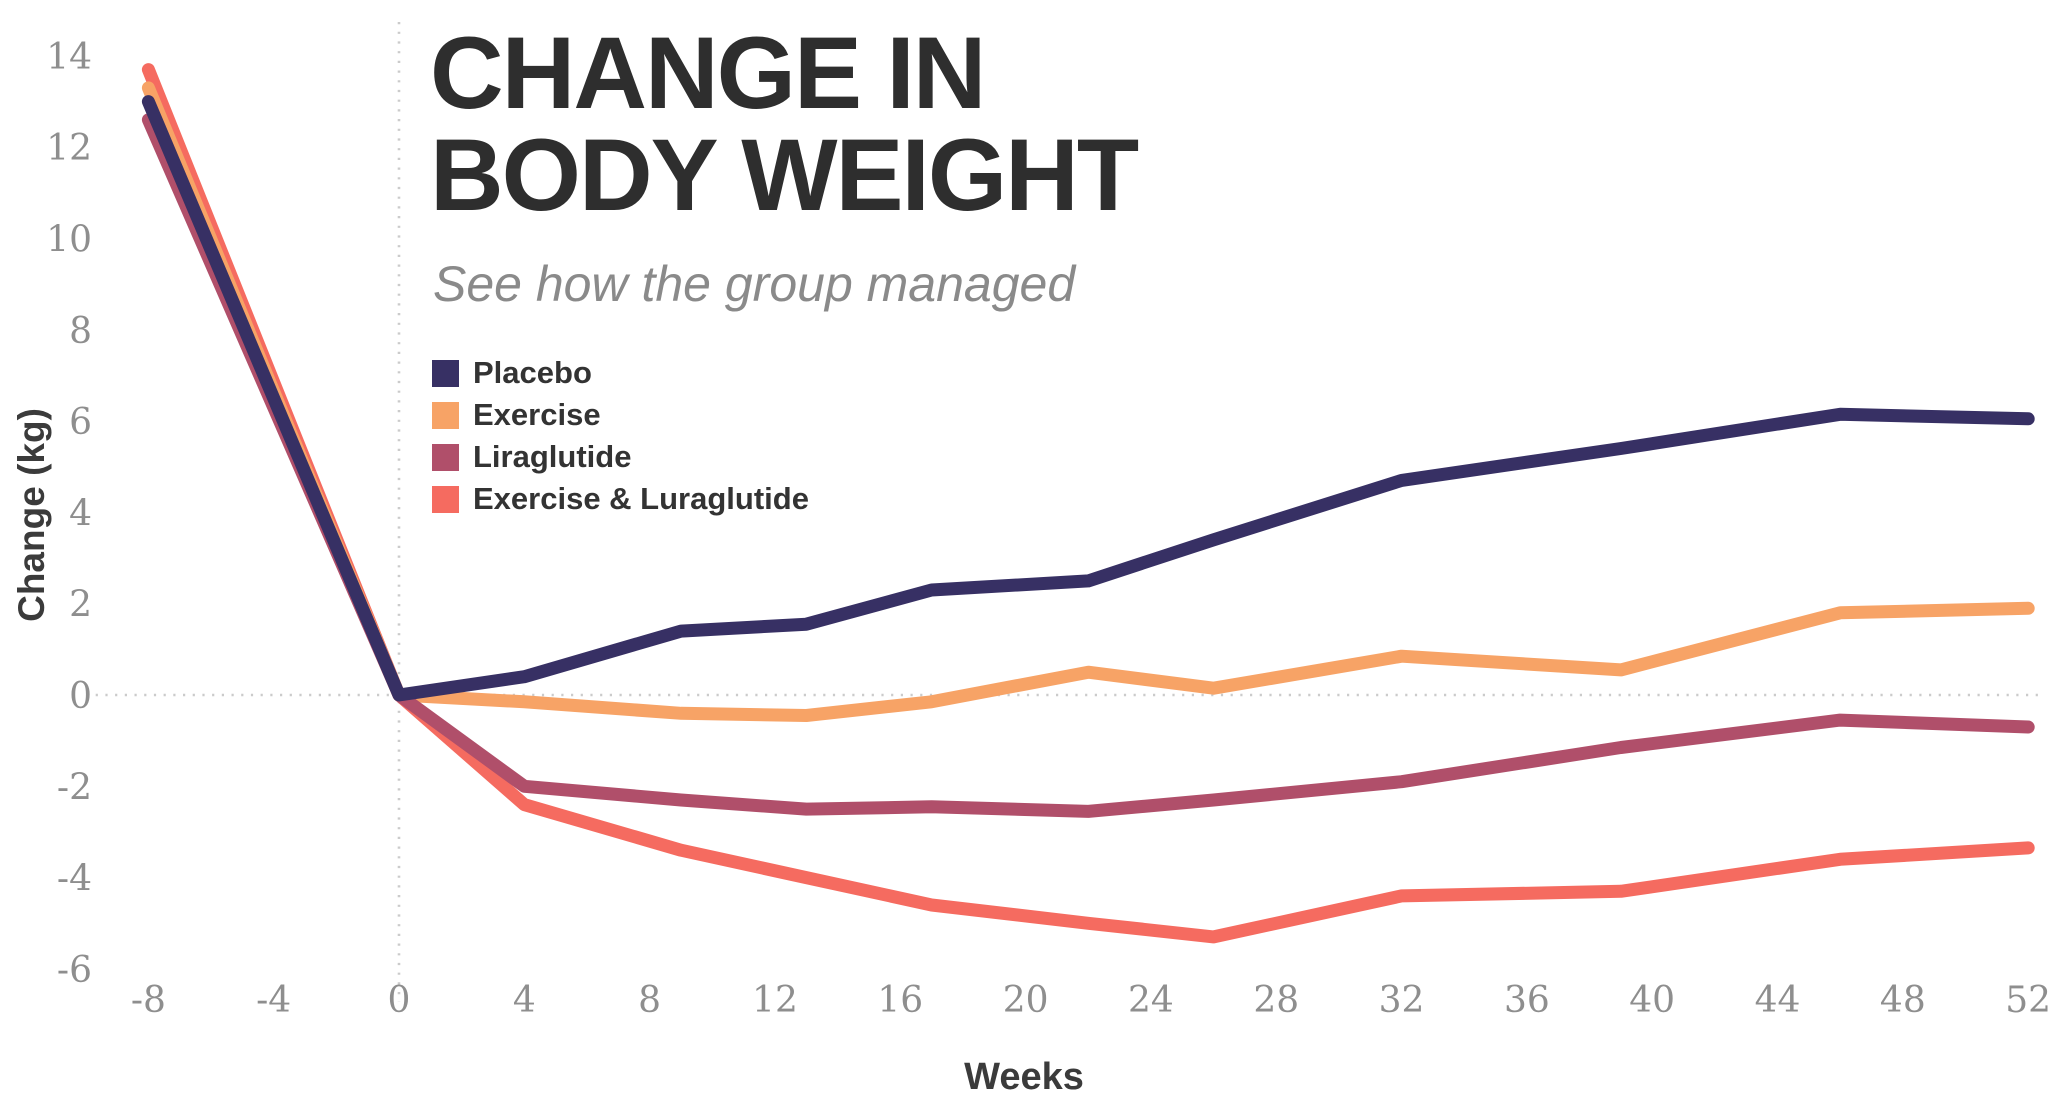 This screenshot has width=2048, height=1116. I want to click on x-axis-title: Weeks, so click(1024, 1077).